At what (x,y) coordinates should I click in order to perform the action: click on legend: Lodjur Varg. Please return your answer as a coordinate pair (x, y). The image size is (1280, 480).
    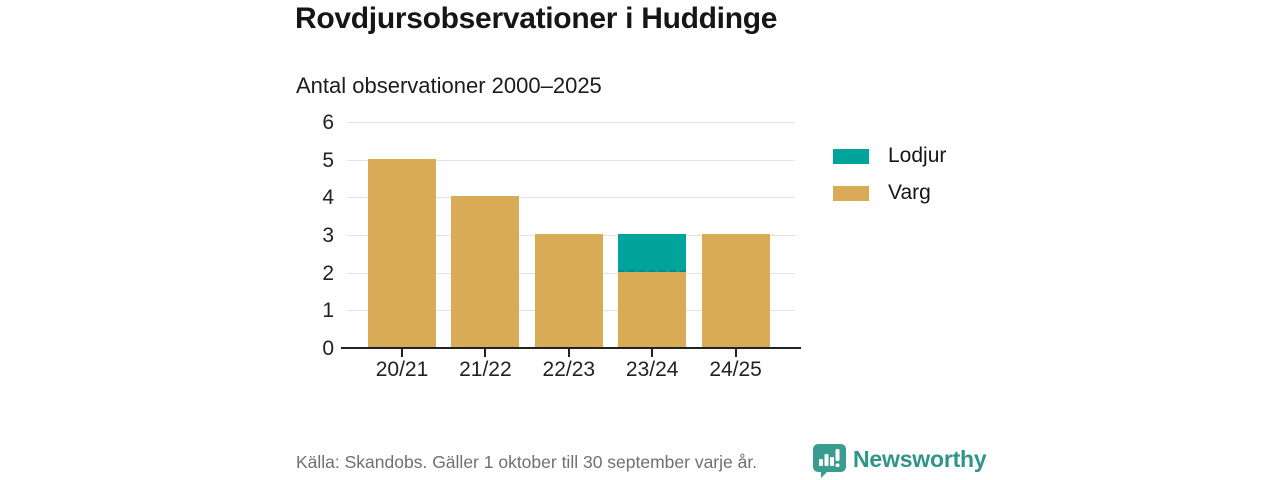
    Looking at the image, I should click on (889, 181).